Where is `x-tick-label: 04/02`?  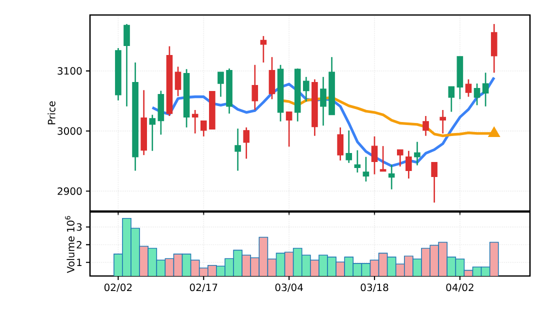 x-tick-label: 04/02 is located at coordinates (460, 288).